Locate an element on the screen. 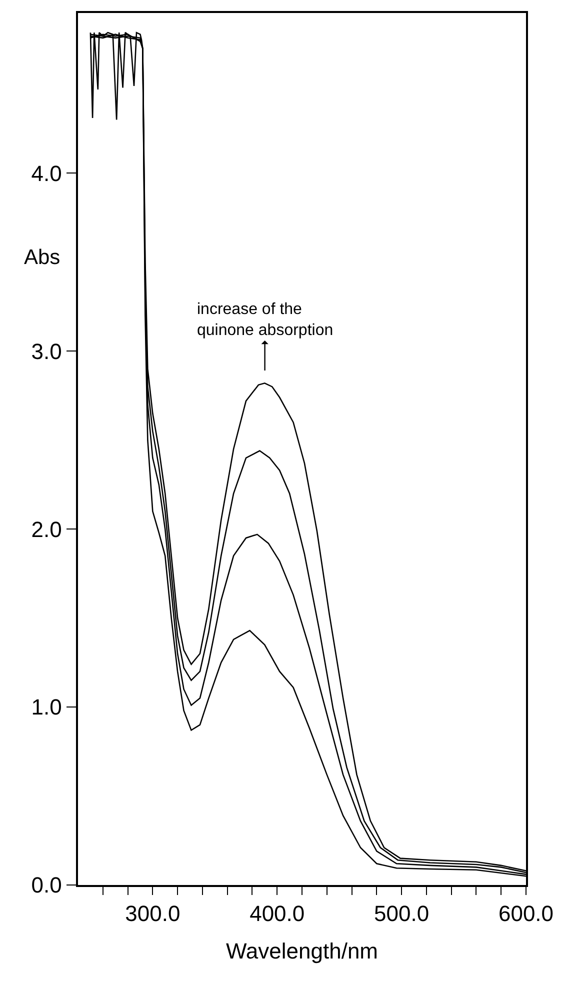 This screenshot has width=566, height=1000. x-tick-label: 600.0 is located at coordinates (526, 913).